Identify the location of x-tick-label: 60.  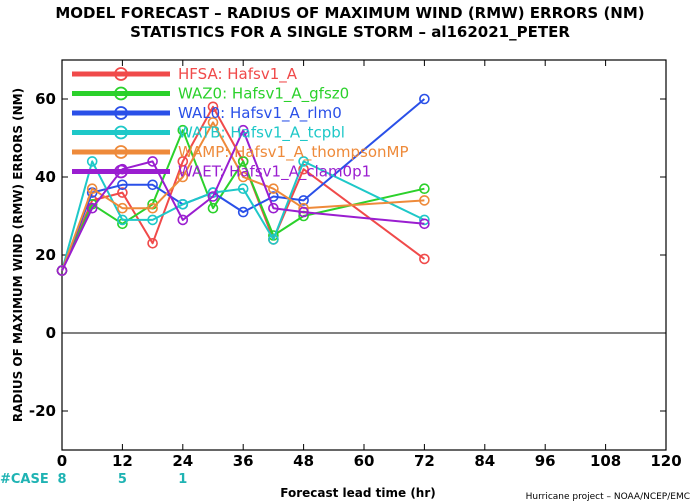
(364, 461).